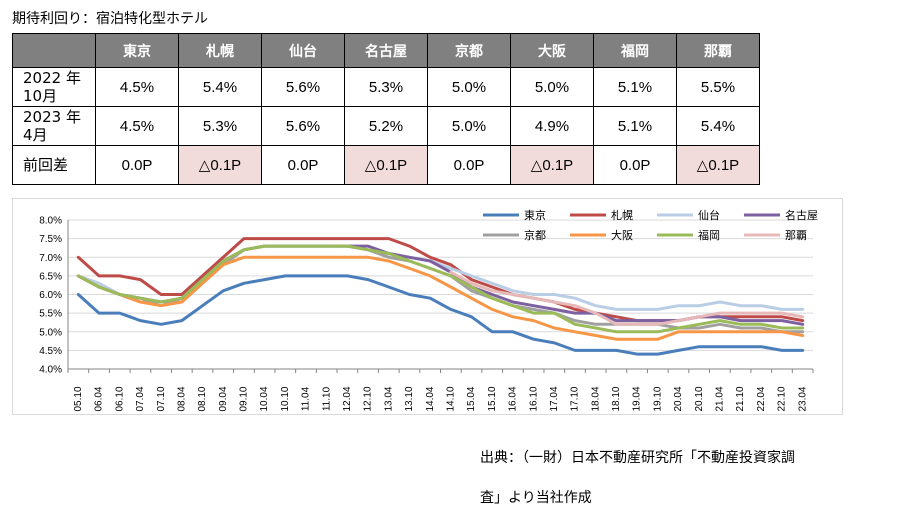  What do you see at coordinates (471, 398) in the screenshot?
I see `x-tick-label: 15.04` at bounding box center [471, 398].